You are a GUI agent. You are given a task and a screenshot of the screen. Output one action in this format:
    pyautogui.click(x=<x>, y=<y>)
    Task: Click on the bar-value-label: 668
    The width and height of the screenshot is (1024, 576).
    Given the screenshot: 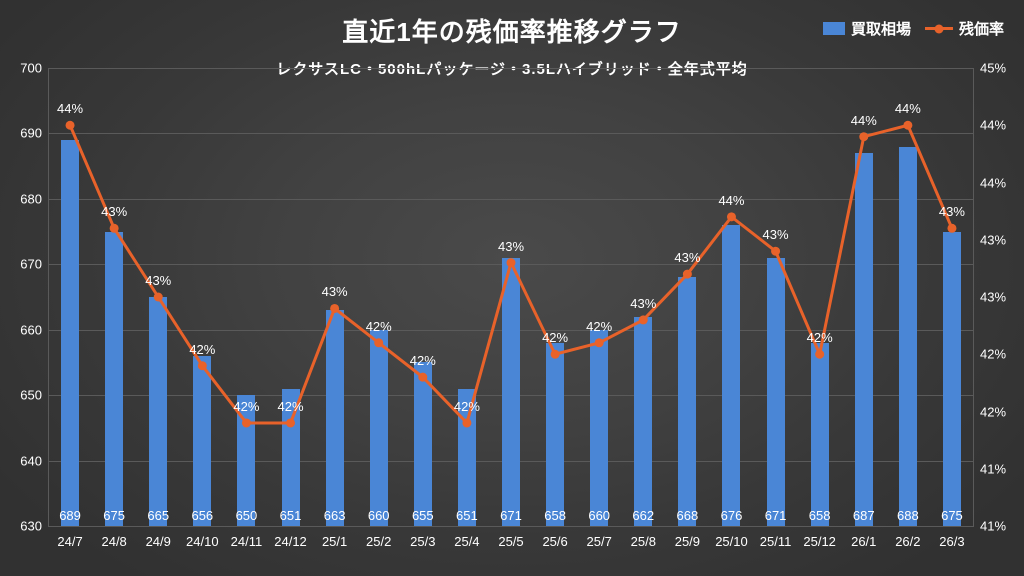 What is the action you would take?
    pyautogui.click(x=687, y=515)
    